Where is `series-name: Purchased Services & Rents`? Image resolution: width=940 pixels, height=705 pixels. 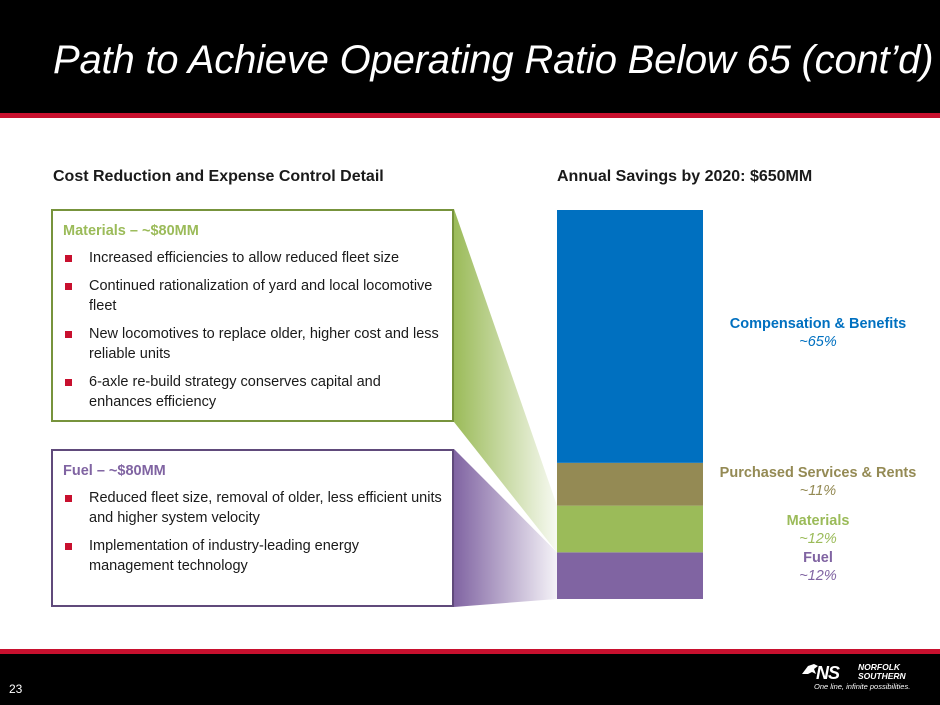 series-name: Purchased Services & Rents is located at coordinates (818, 473).